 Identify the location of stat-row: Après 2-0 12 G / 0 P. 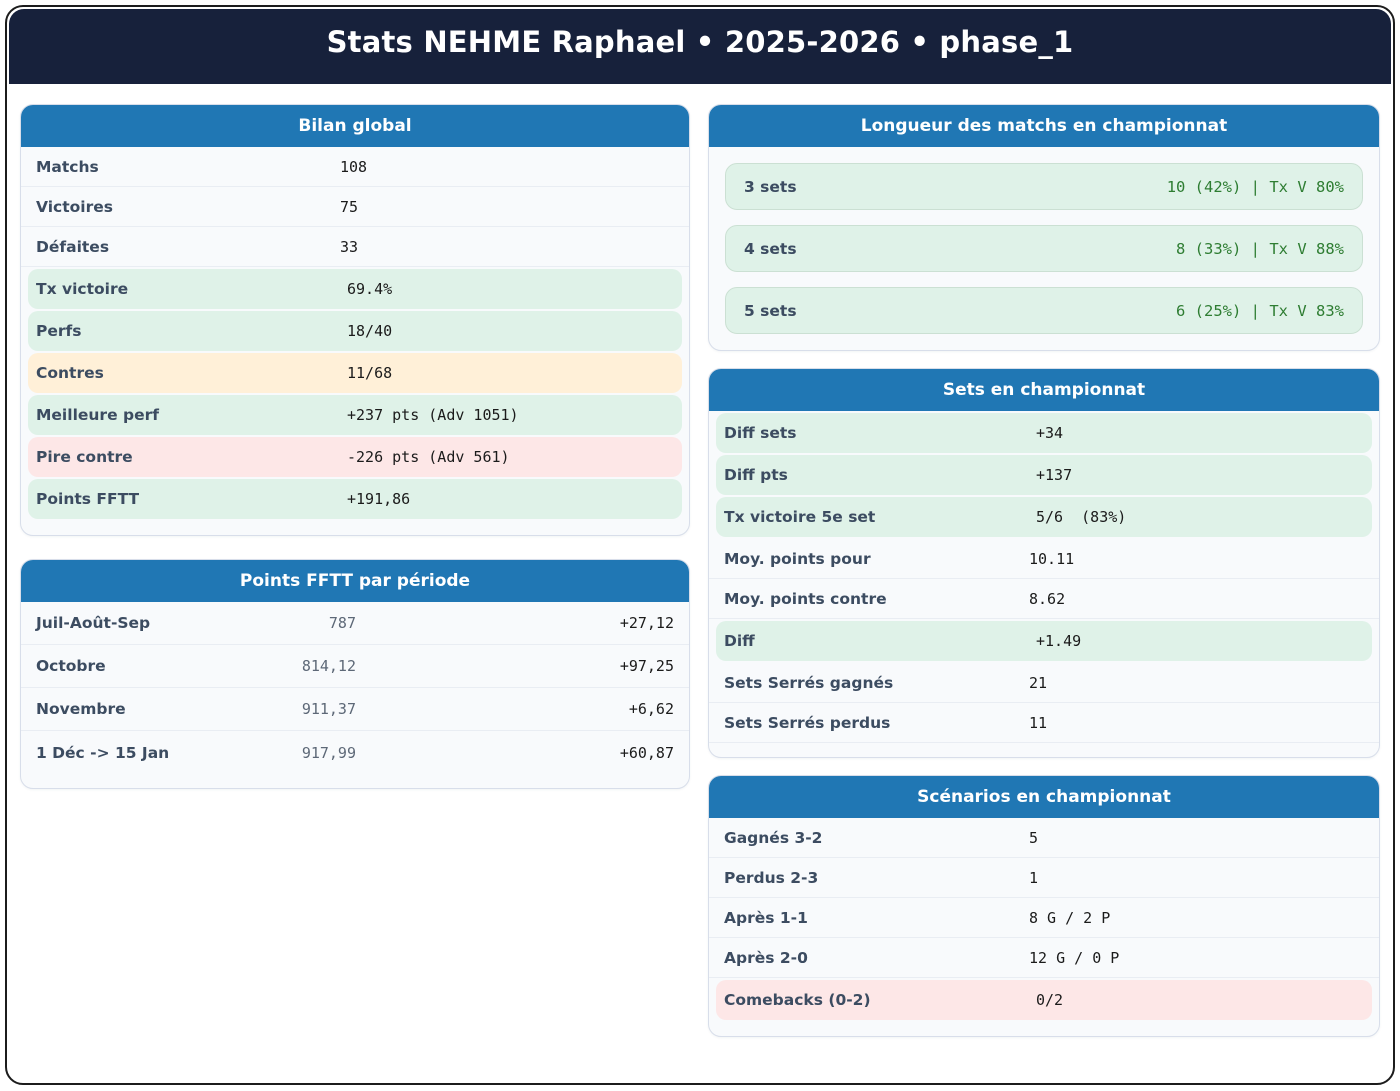
(1044, 958).